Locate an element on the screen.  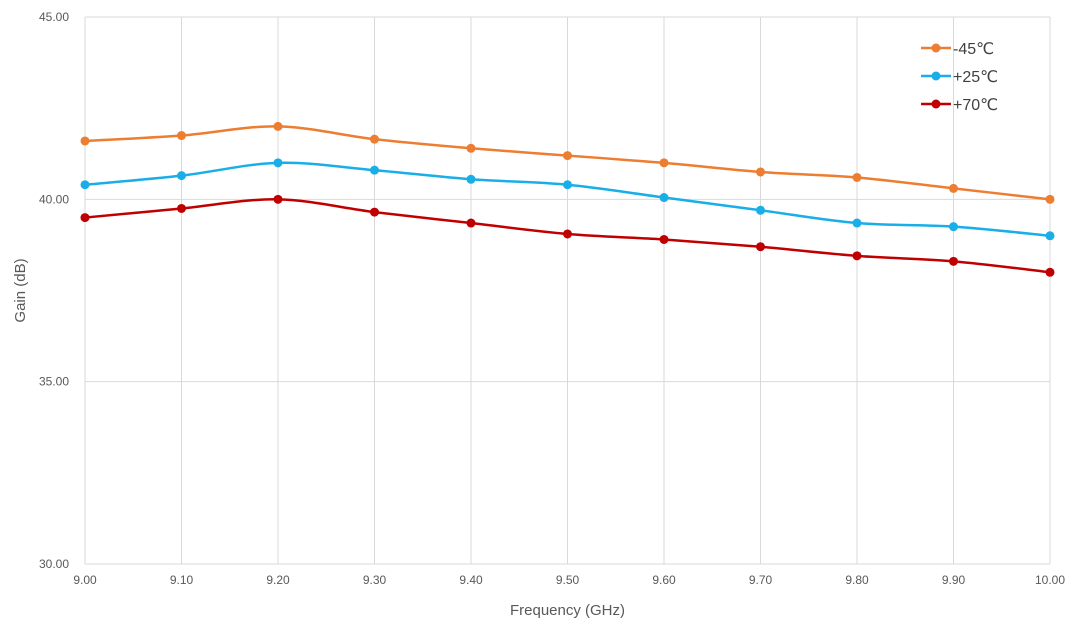
y-tick-label: 45.00 is located at coordinates (54, 17).